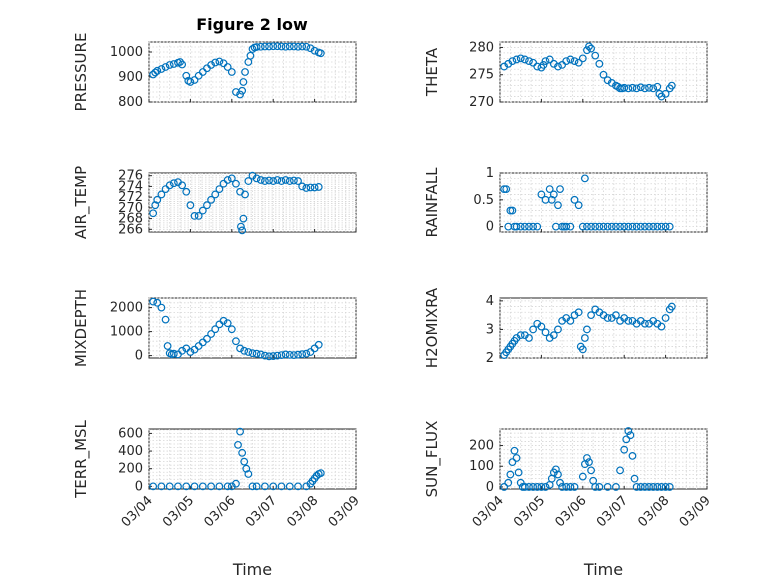 The height and width of the screenshot is (583, 778). I want to click on y-axis-label: PRESSURE, so click(81, 72).